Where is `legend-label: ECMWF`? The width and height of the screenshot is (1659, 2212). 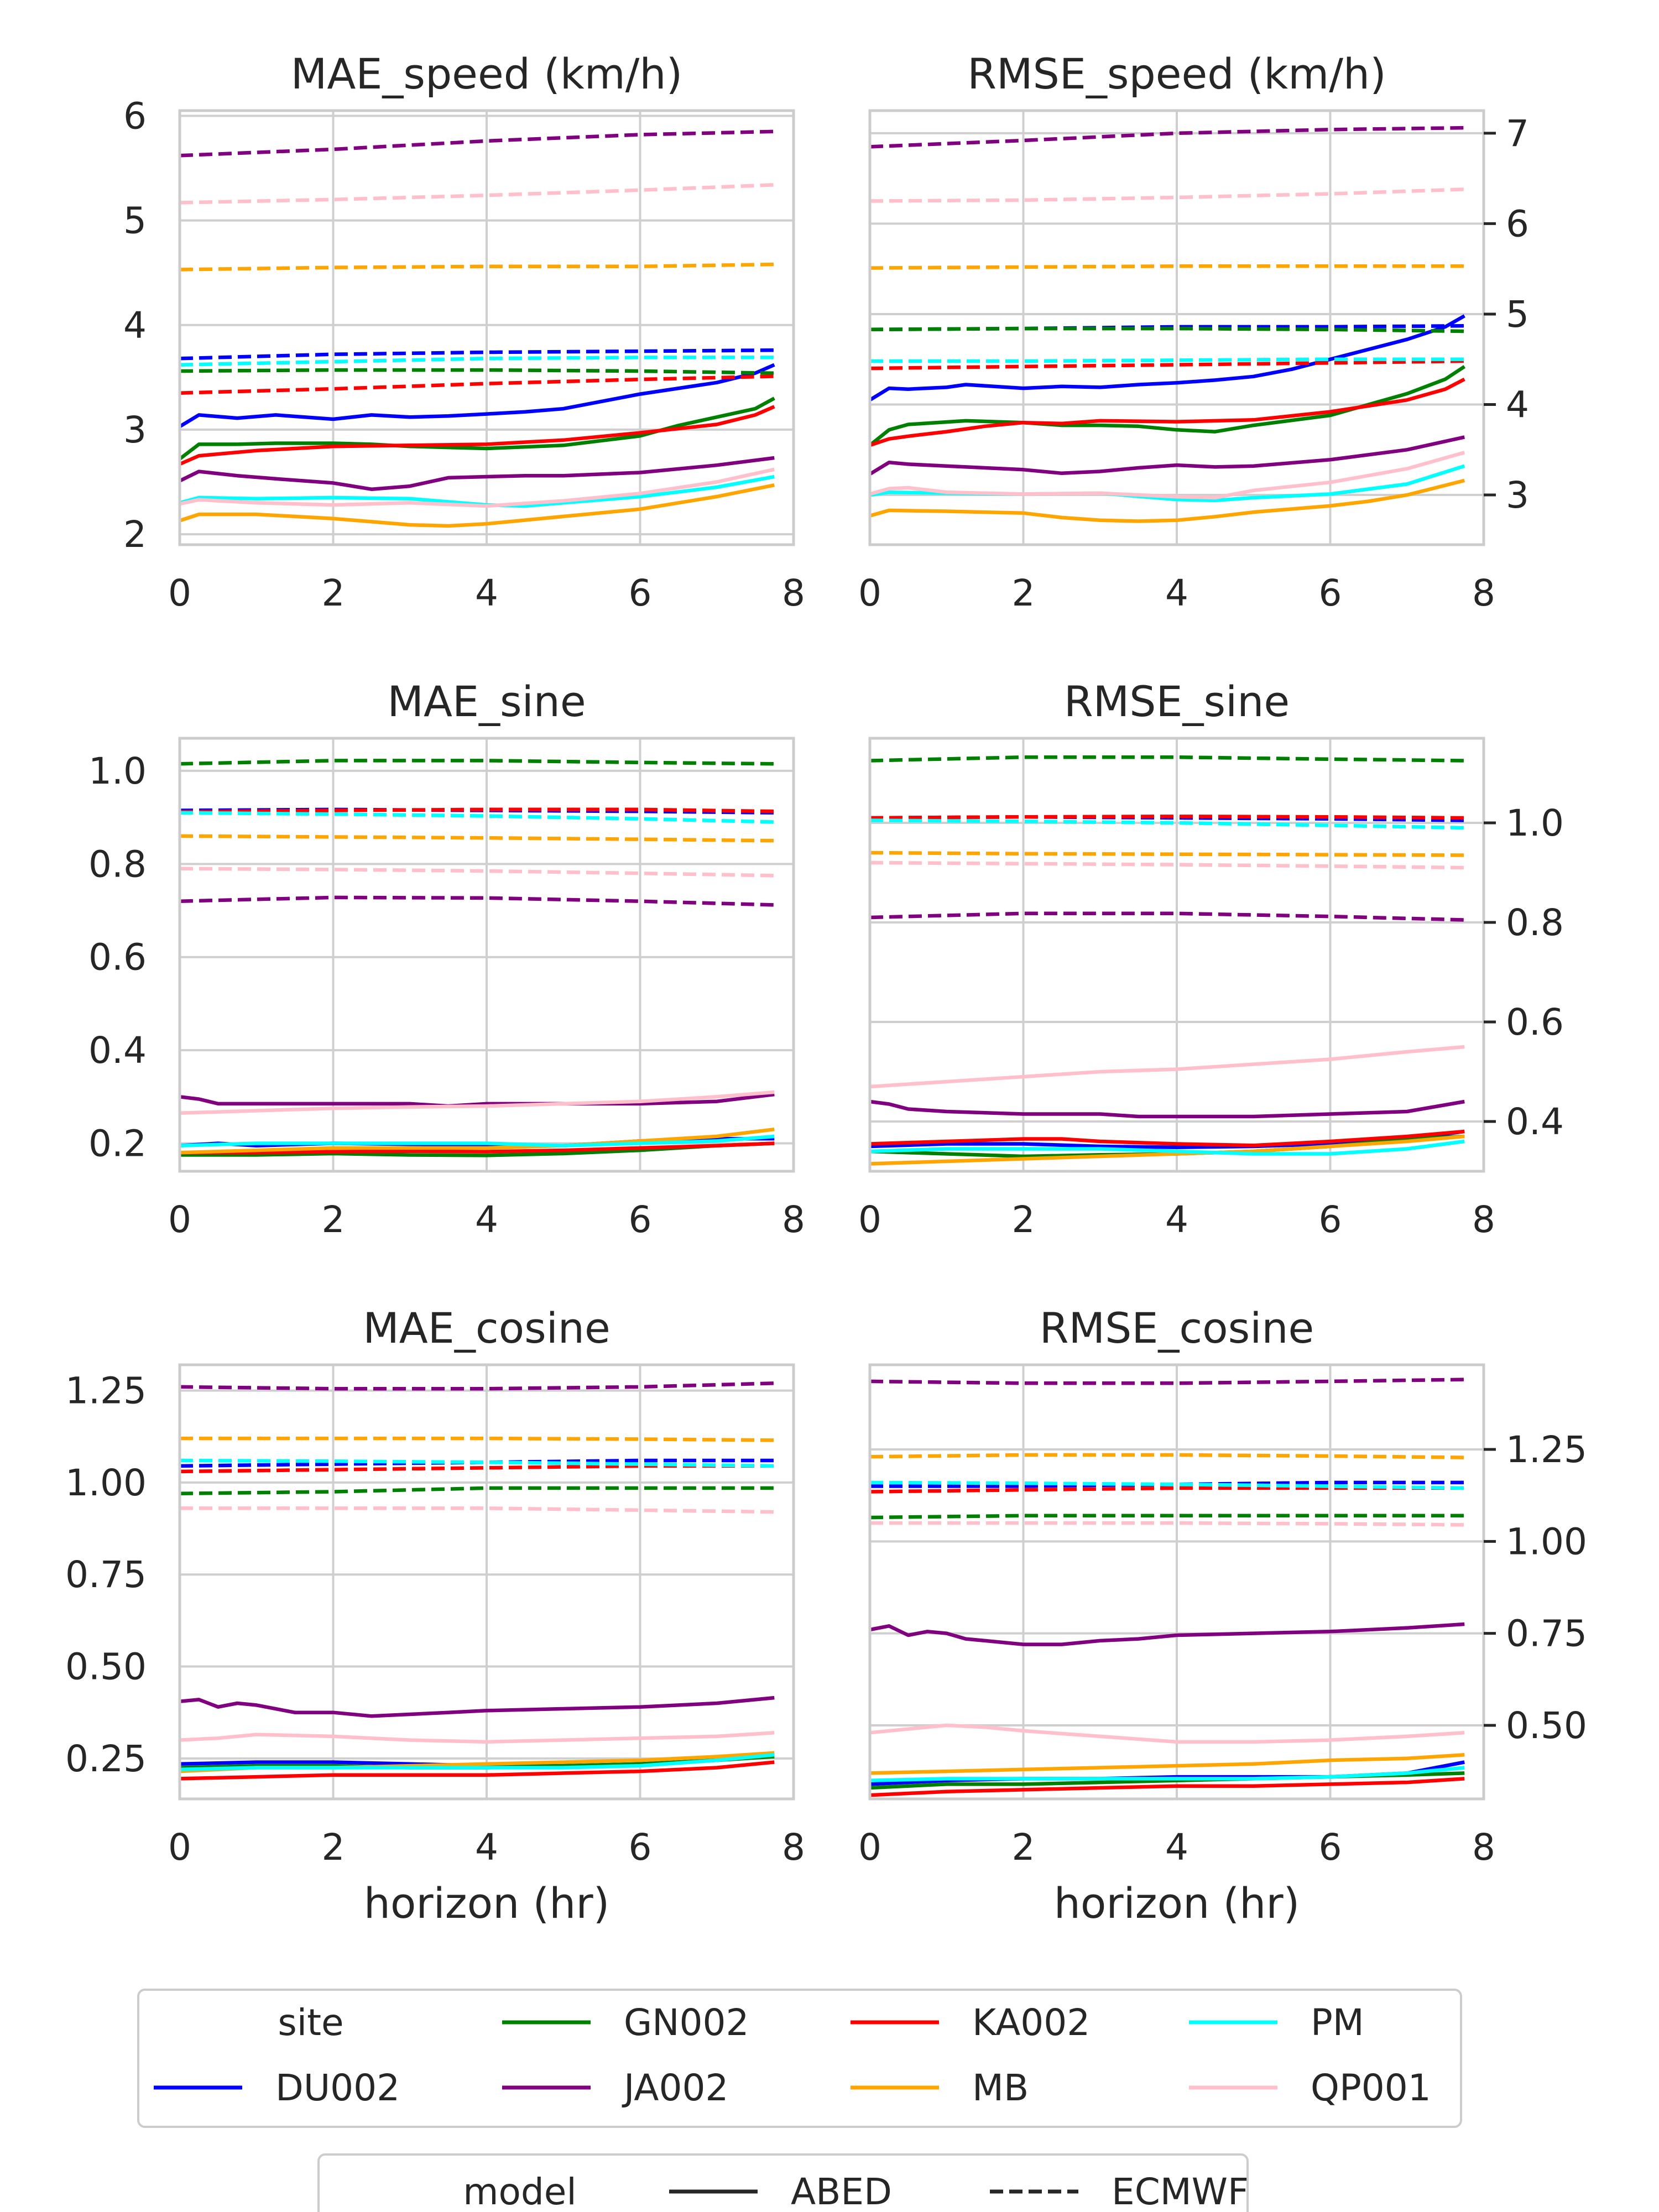
legend-label: ECMWF is located at coordinates (1181, 2192).